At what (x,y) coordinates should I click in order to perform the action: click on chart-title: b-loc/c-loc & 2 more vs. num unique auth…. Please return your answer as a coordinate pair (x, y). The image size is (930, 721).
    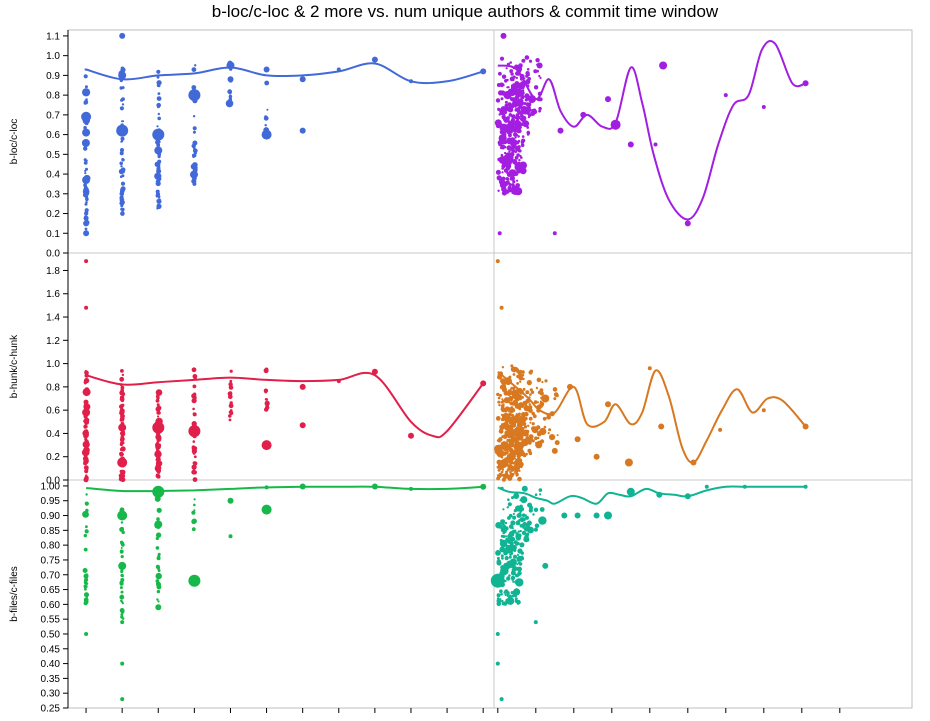
    Looking at the image, I should click on (465, 11).